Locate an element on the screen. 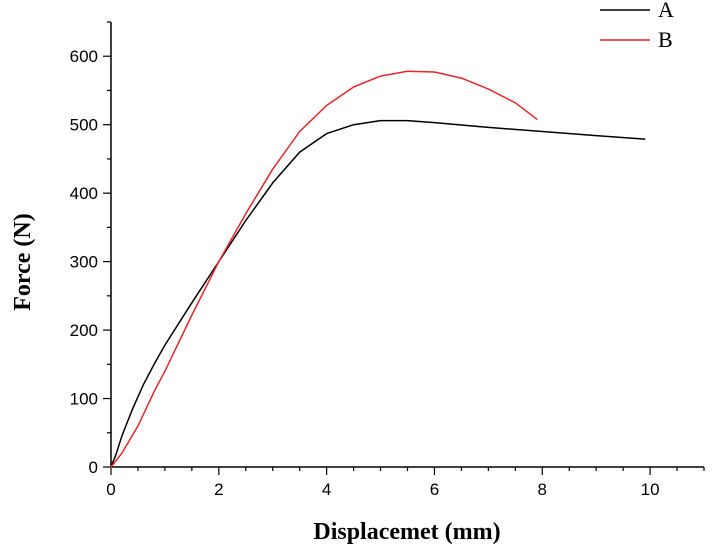  x-tick-label: 8 is located at coordinates (542, 489).